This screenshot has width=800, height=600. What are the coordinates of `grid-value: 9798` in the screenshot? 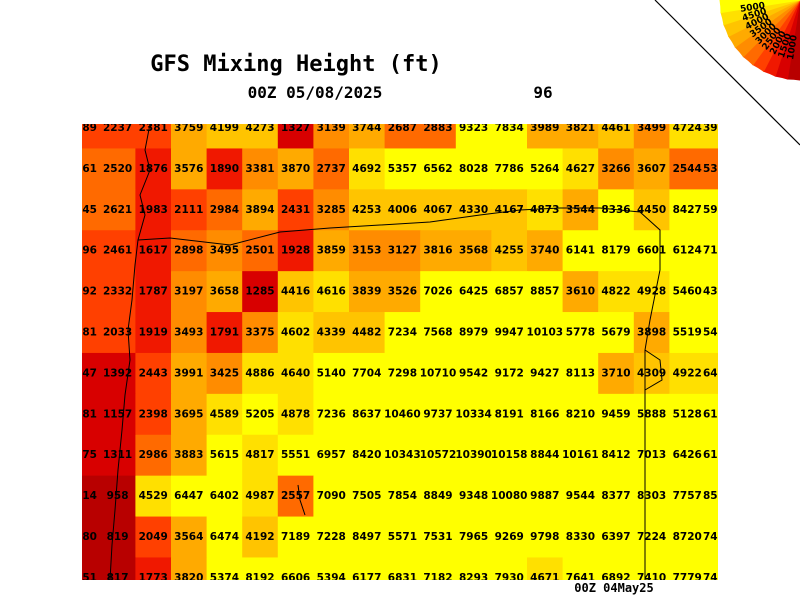 It's located at (544, 537).